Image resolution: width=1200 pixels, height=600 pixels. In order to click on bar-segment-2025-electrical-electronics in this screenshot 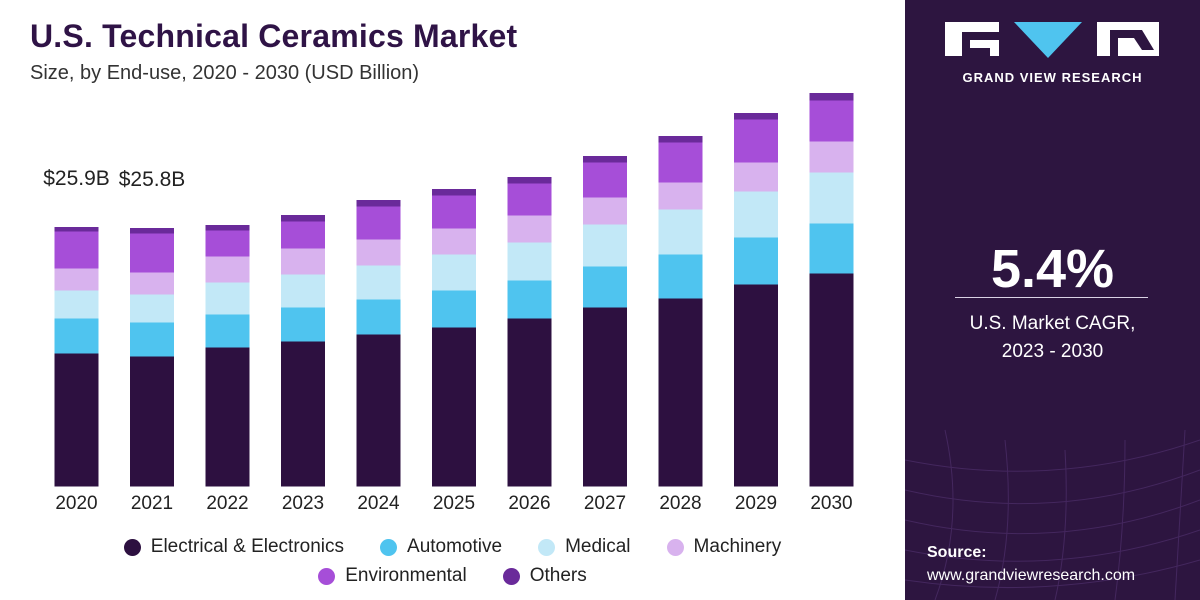, I will do `click(454, 407)`.